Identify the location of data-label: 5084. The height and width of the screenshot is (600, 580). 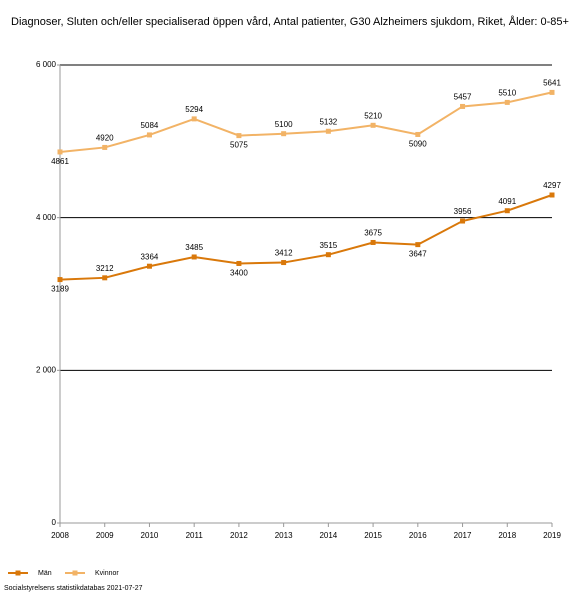
(150, 125).